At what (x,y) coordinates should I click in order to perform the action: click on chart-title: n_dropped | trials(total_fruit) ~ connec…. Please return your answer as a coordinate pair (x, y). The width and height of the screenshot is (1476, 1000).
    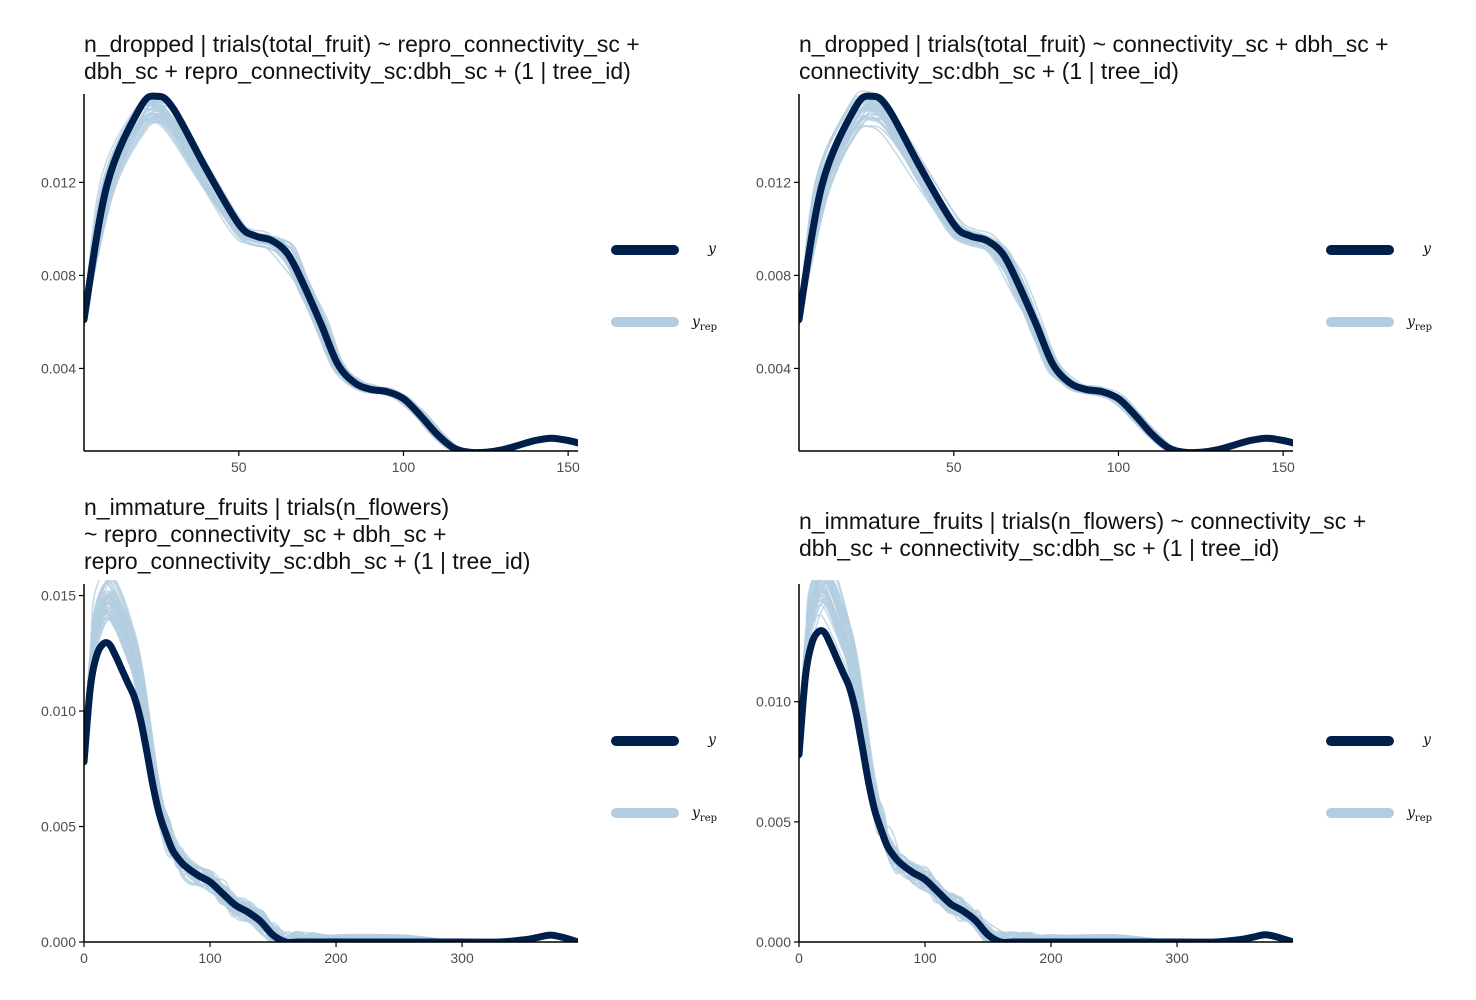
    Looking at the image, I should click on (1094, 58).